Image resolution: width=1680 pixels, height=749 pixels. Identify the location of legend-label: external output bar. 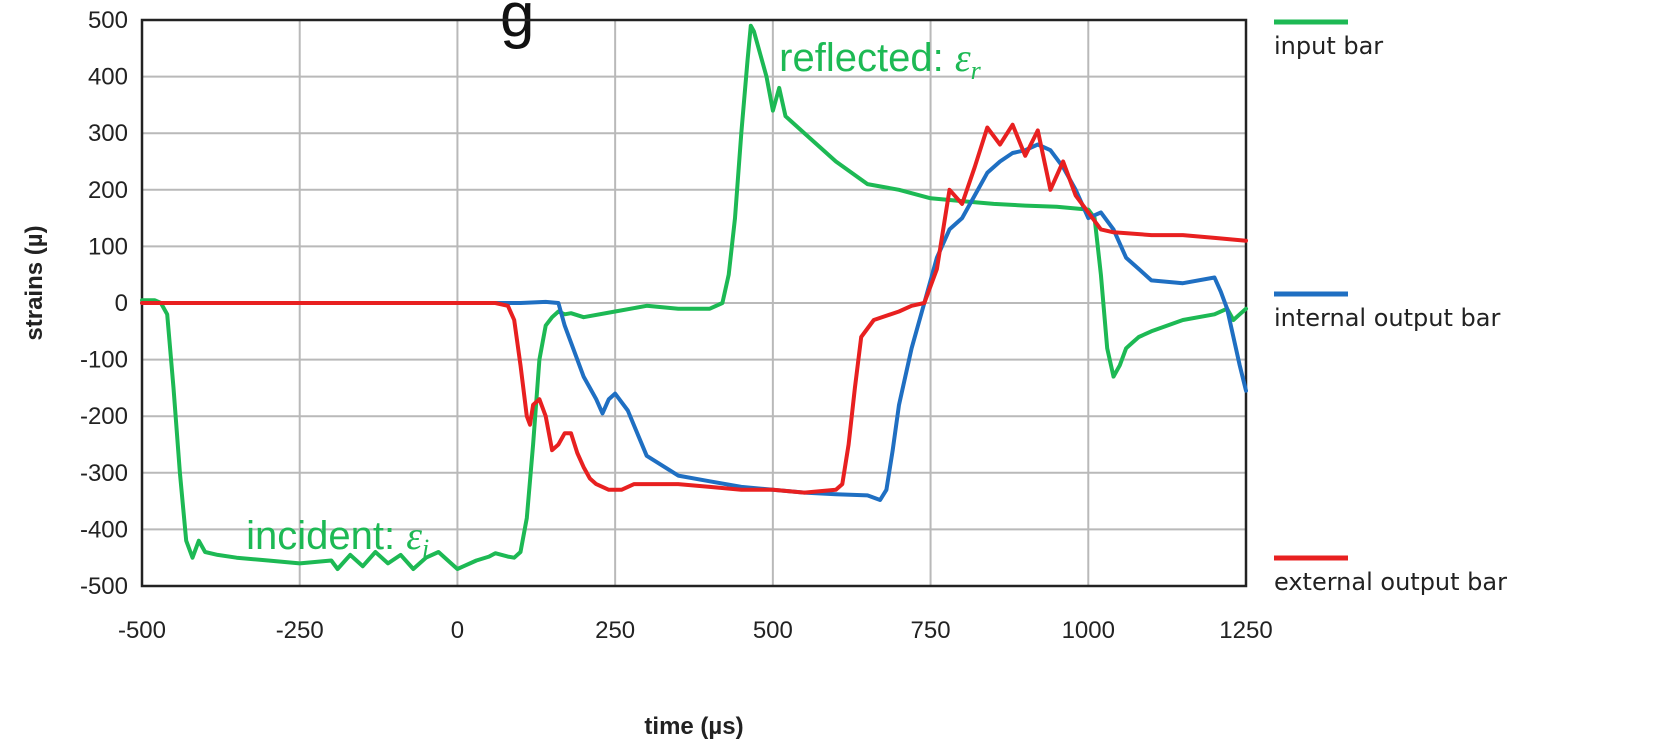
(1390, 582).